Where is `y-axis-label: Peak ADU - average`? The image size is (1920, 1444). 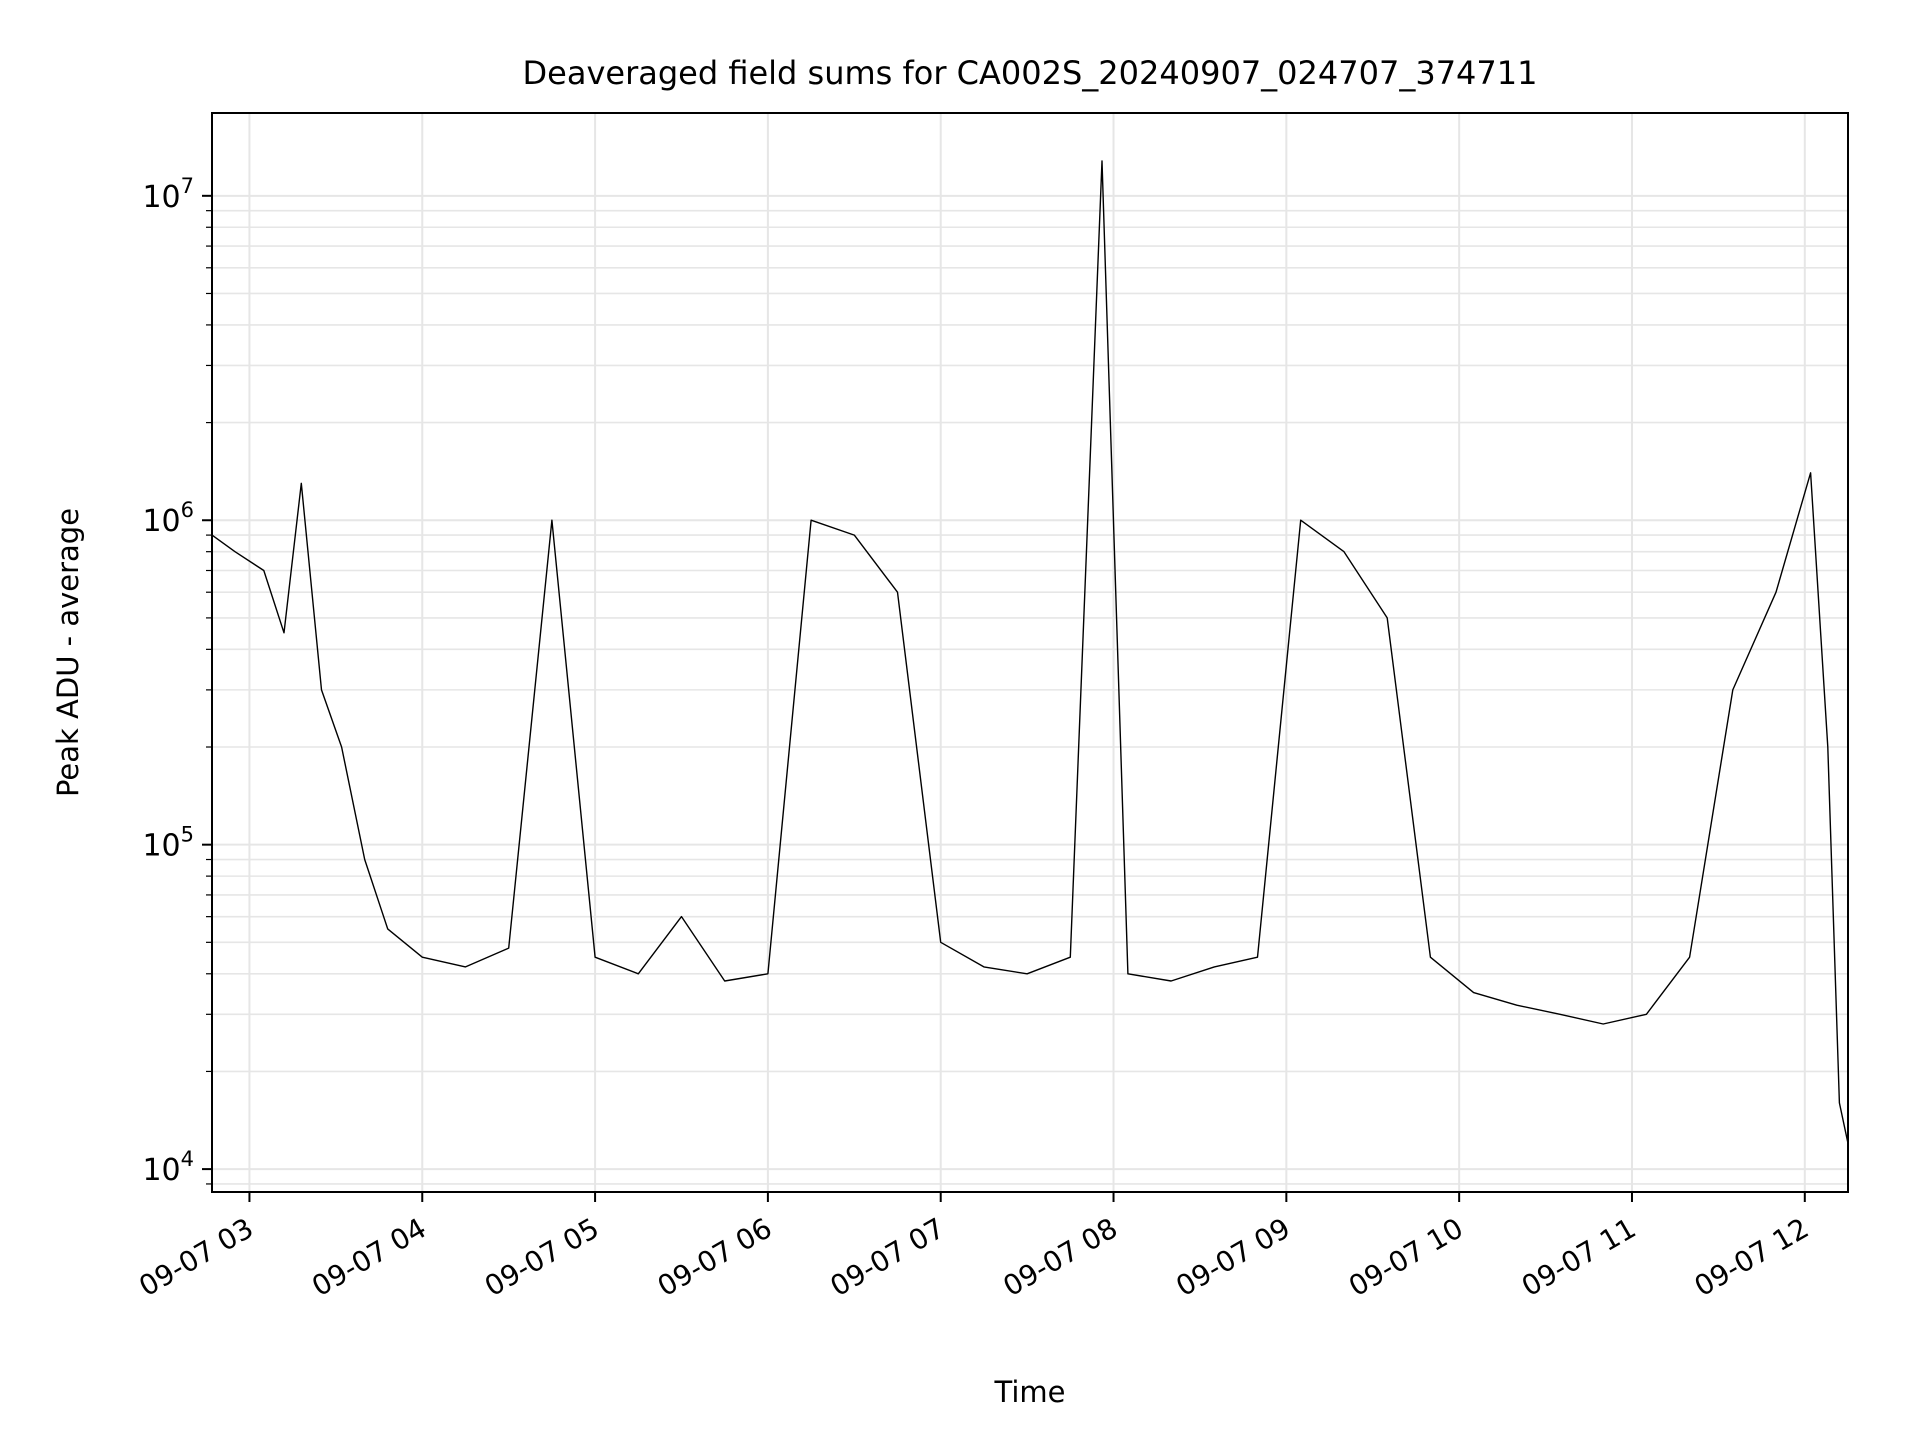 y-axis-label: Peak ADU - average is located at coordinates (68, 652).